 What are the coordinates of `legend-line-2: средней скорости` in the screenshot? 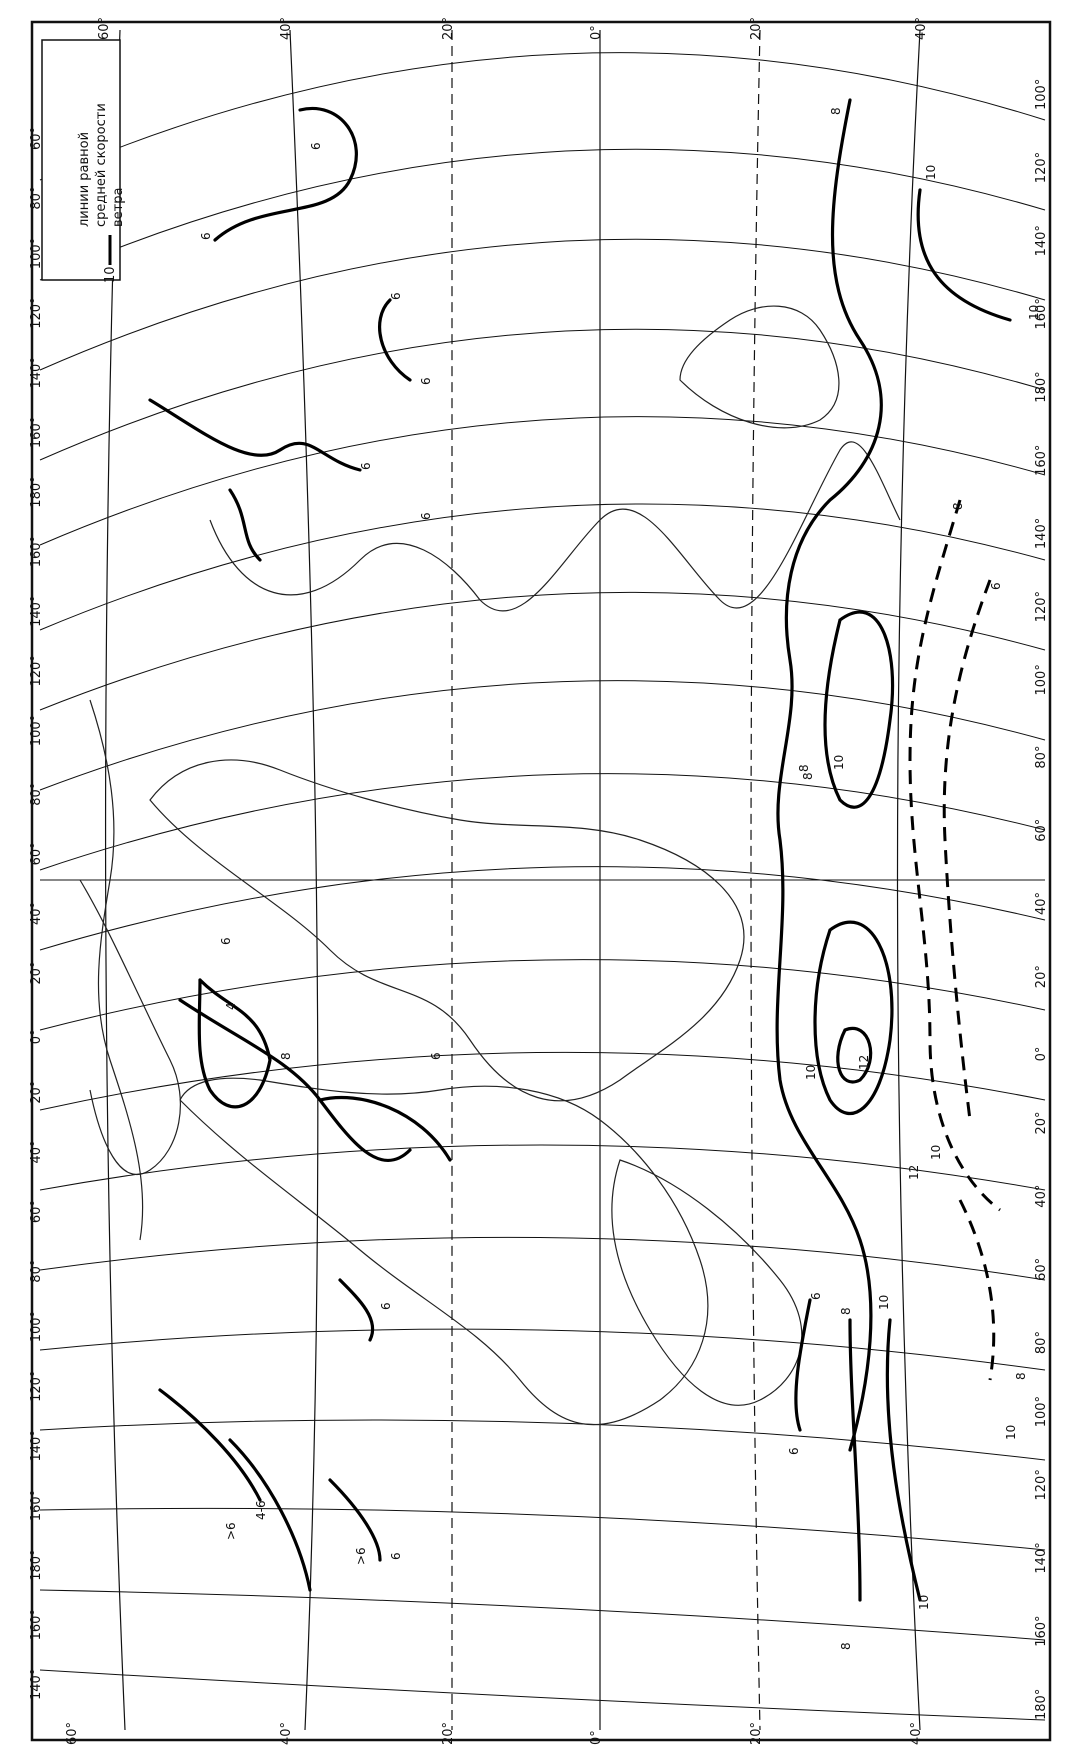 It's located at (101, 165).